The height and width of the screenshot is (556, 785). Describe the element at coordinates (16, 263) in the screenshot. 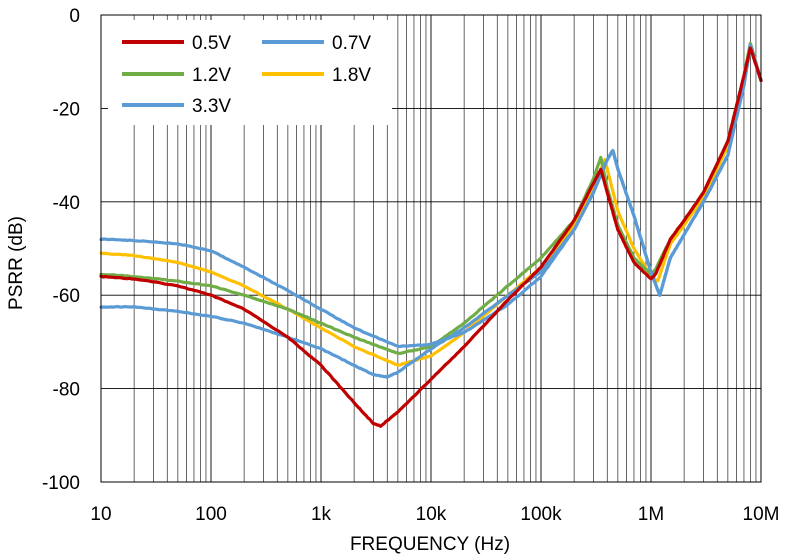

I see `y-axis-title: PSRR (dB)` at that location.